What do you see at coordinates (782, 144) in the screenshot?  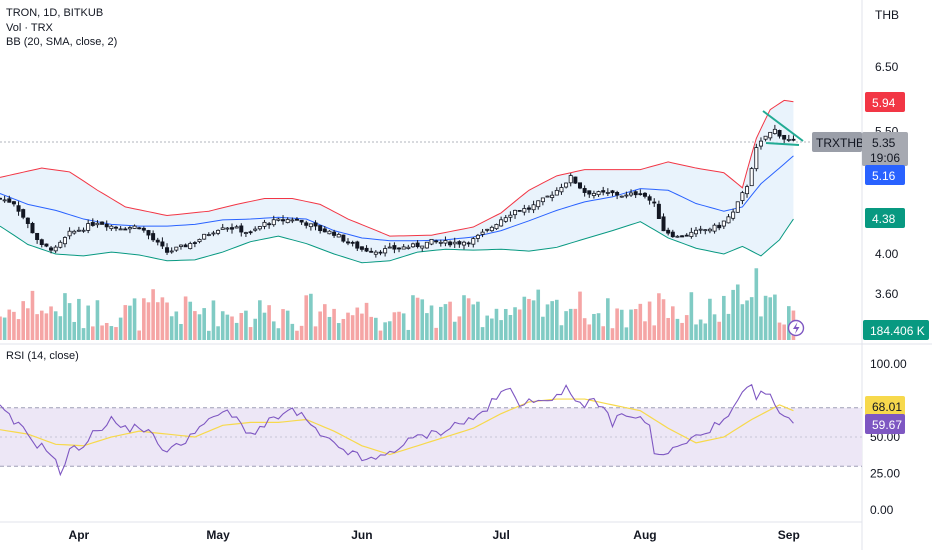 I see `trendline-lower` at bounding box center [782, 144].